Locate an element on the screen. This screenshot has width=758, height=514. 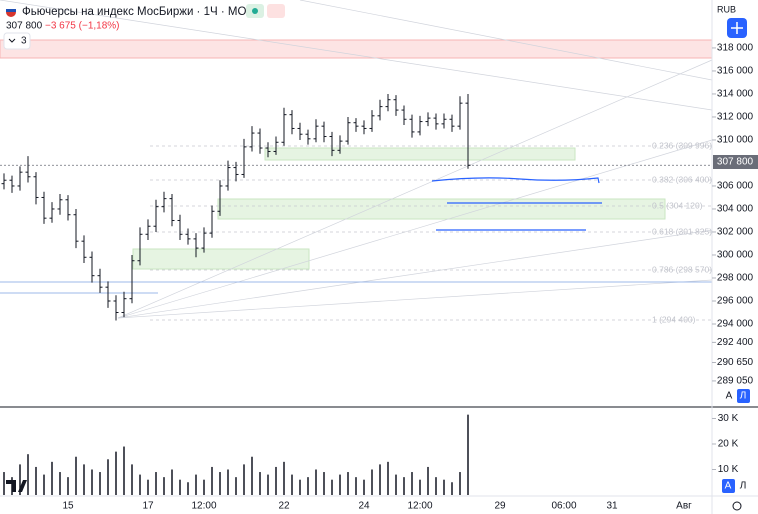
last-price-label-bg is located at coordinates (735, 162).